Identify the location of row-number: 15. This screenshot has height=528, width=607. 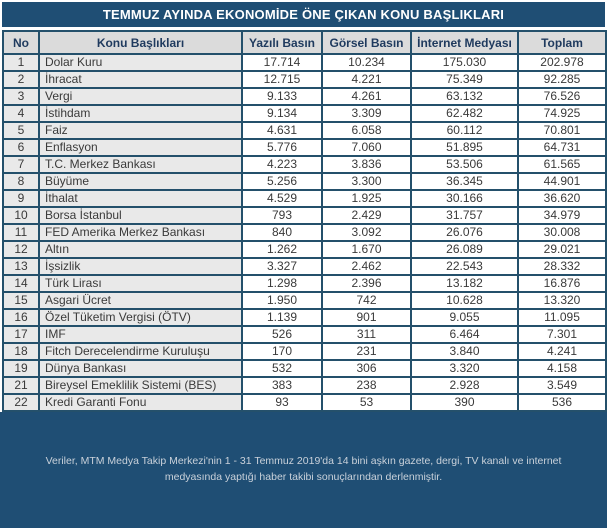
(21, 300).